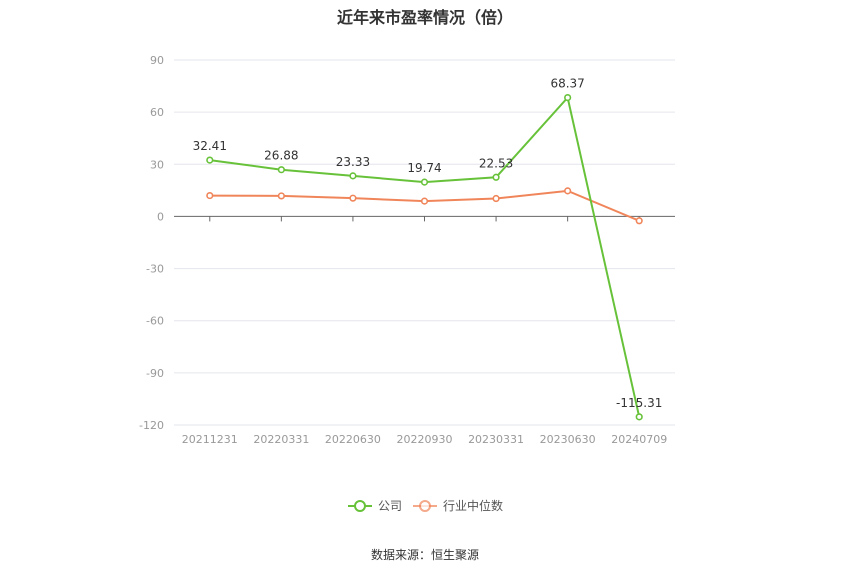 This screenshot has width=850, height=575. Describe the element at coordinates (151, 425) in the screenshot. I see `y-tick-label: -120` at that location.